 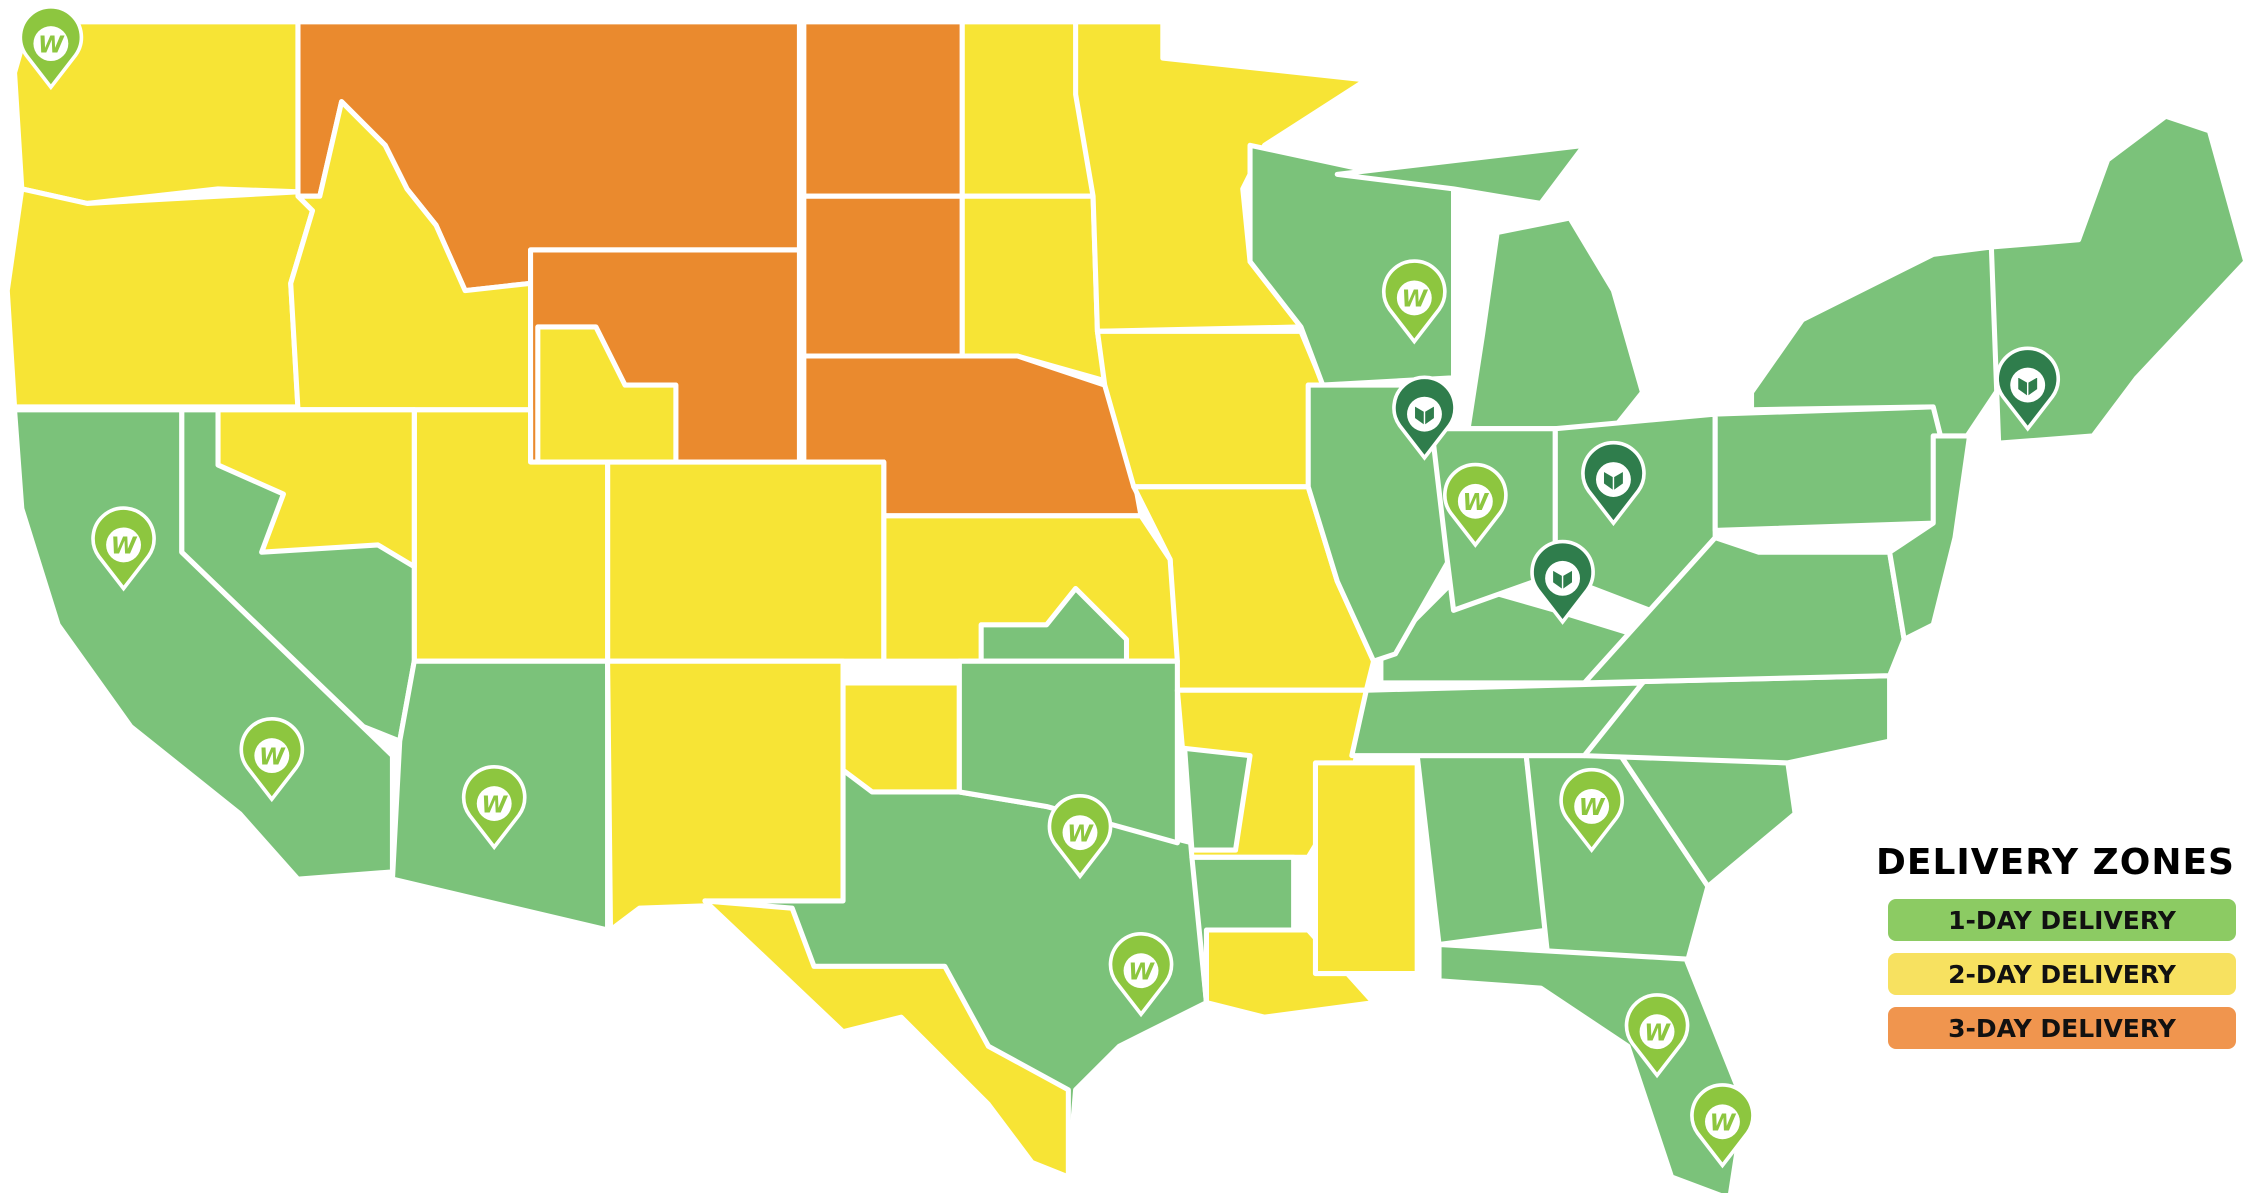 What do you see at coordinates (1033, 288) in the screenshot?
I see `state-sd-e` at bounding box center [1033, 288].